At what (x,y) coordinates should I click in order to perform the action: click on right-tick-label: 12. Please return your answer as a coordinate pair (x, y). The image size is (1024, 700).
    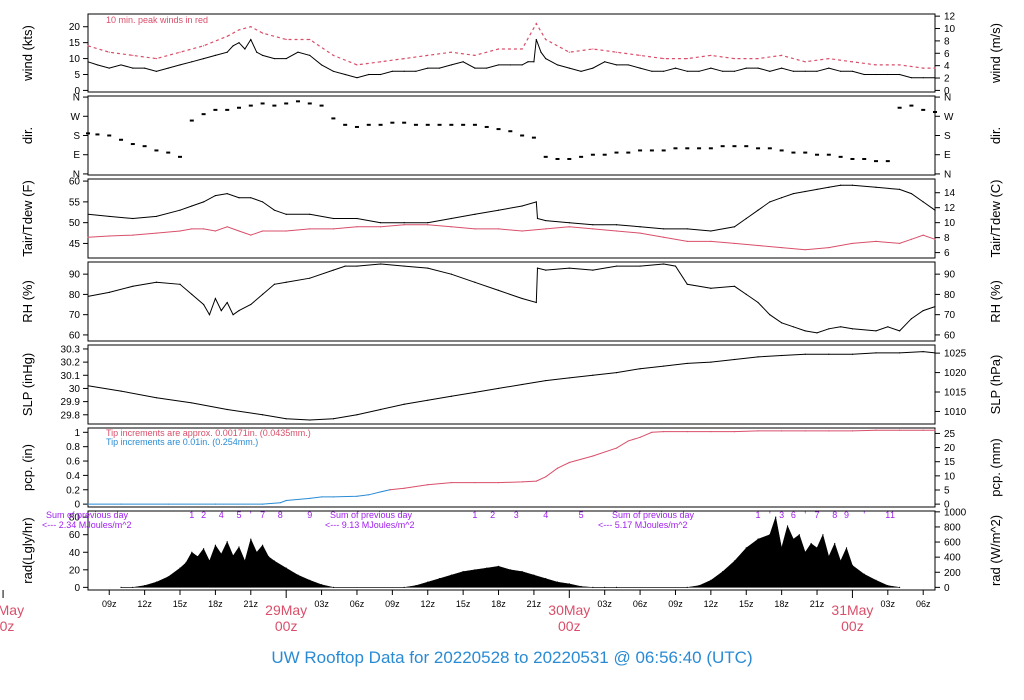
    Looking at the image, I should click on (950, 208).